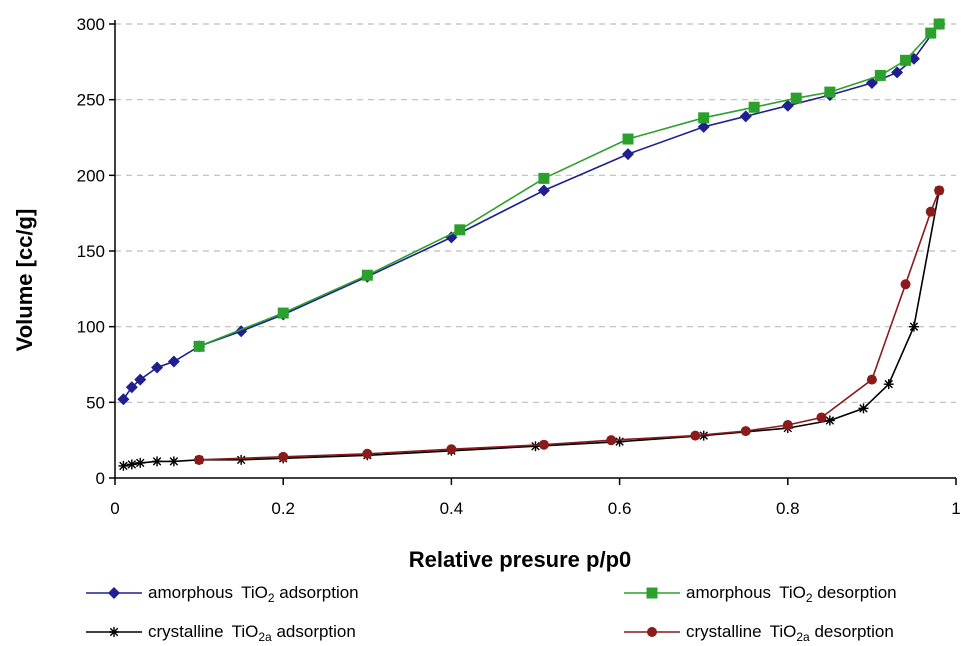 The width and height of the screenshot is (971, 646). Describe the element at coordinates (91, 251) in the screenshot. I see `y-tick-label-3: 150` at that location.